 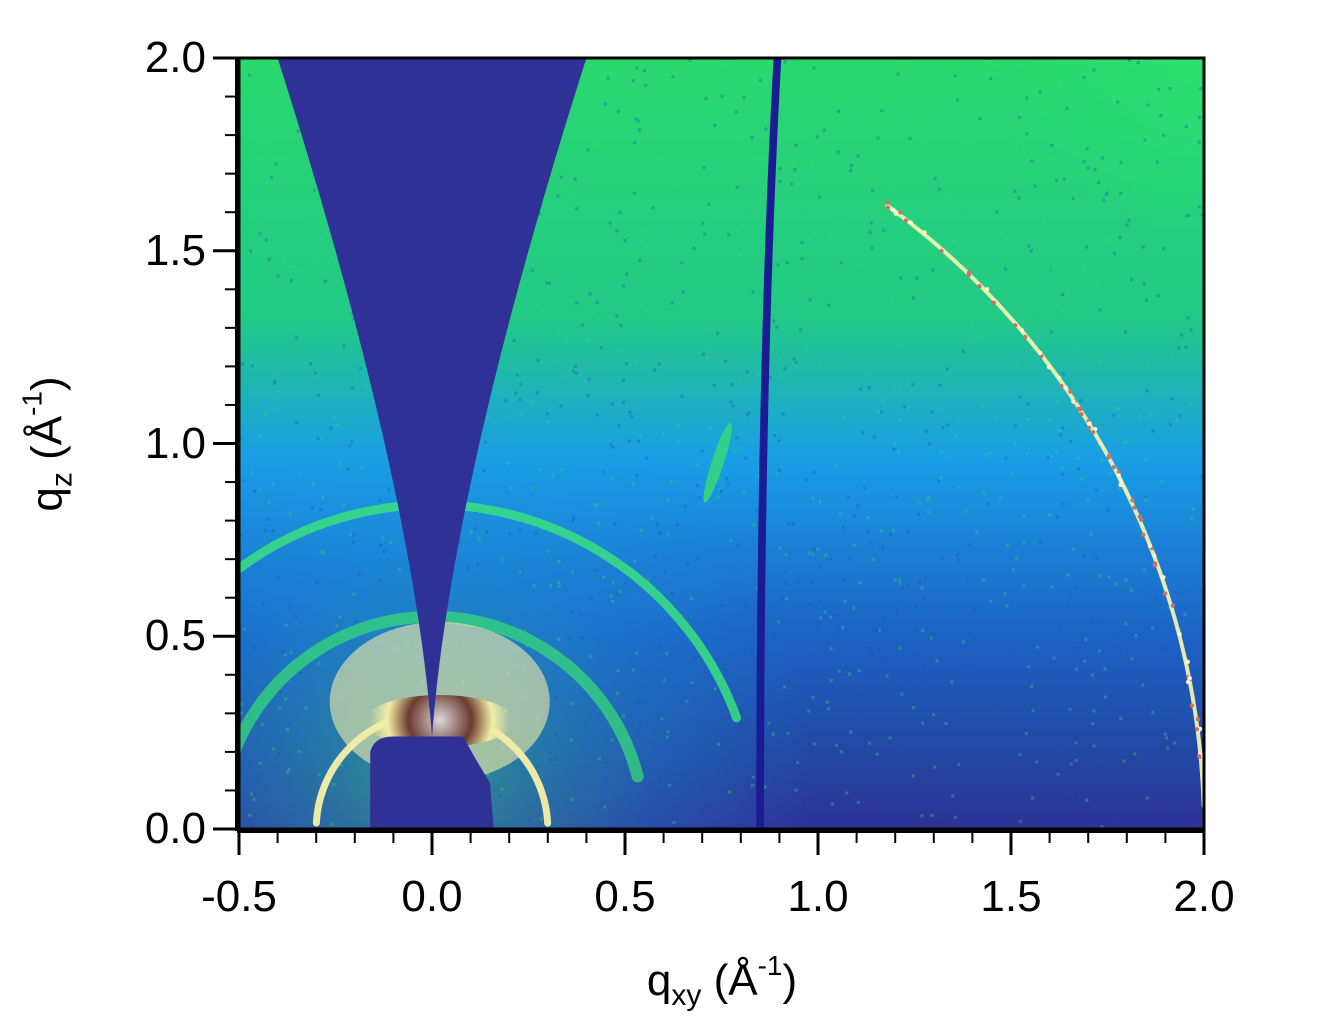 What do you see at coordinates (790, 980) in the screenshot?
I see `x-axis-title-unit-close: )` at bounding box center [790, 980].